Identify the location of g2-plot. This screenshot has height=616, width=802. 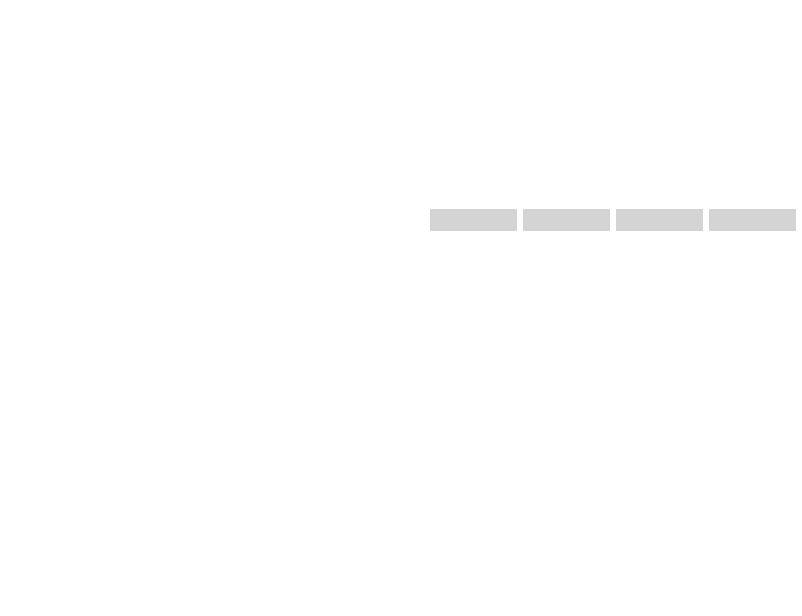
(682, 95).